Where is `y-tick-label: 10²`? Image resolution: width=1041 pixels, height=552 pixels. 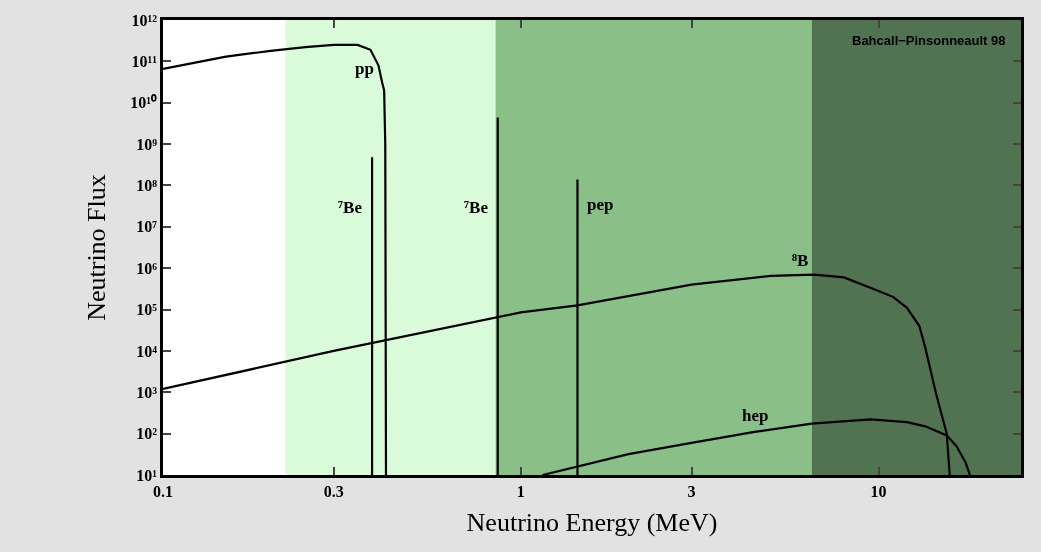
y-tick-label: 10² is located at coordinates (147, 434).